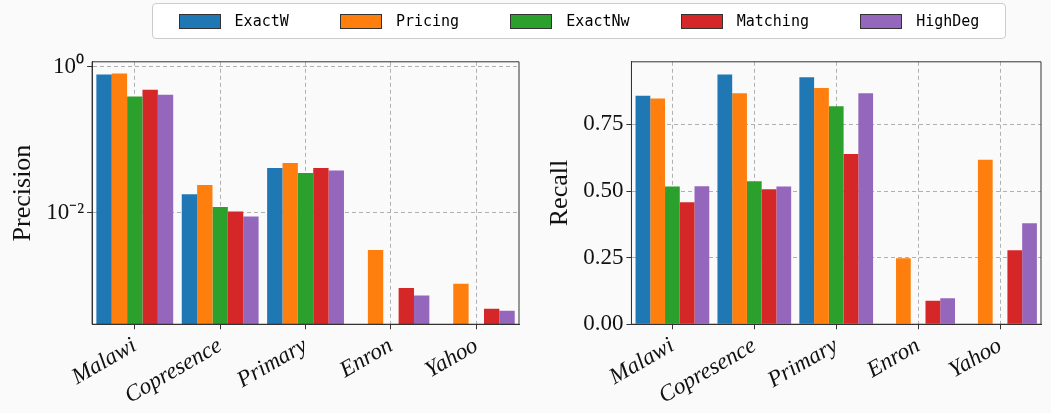 This screenshot has height=413, width=1051. What do you see at coordinates (772, 21) in the screenshot?
I see `legend-label: Matching` at bounding box center [772, 21].